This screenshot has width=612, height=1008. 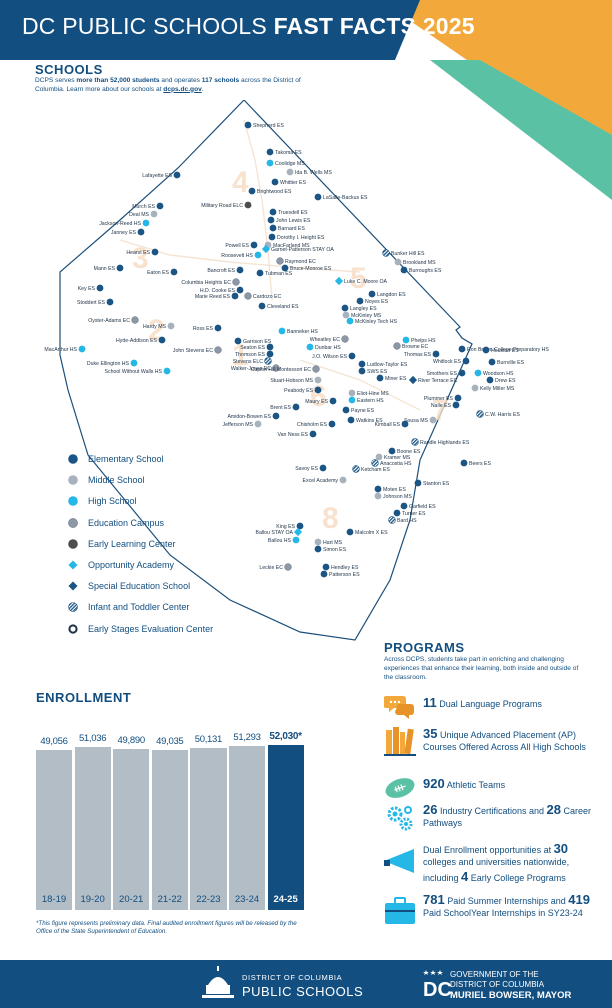 I want to click on school-pin: LaSalle-Backus ES, so click(x=341, y=197).